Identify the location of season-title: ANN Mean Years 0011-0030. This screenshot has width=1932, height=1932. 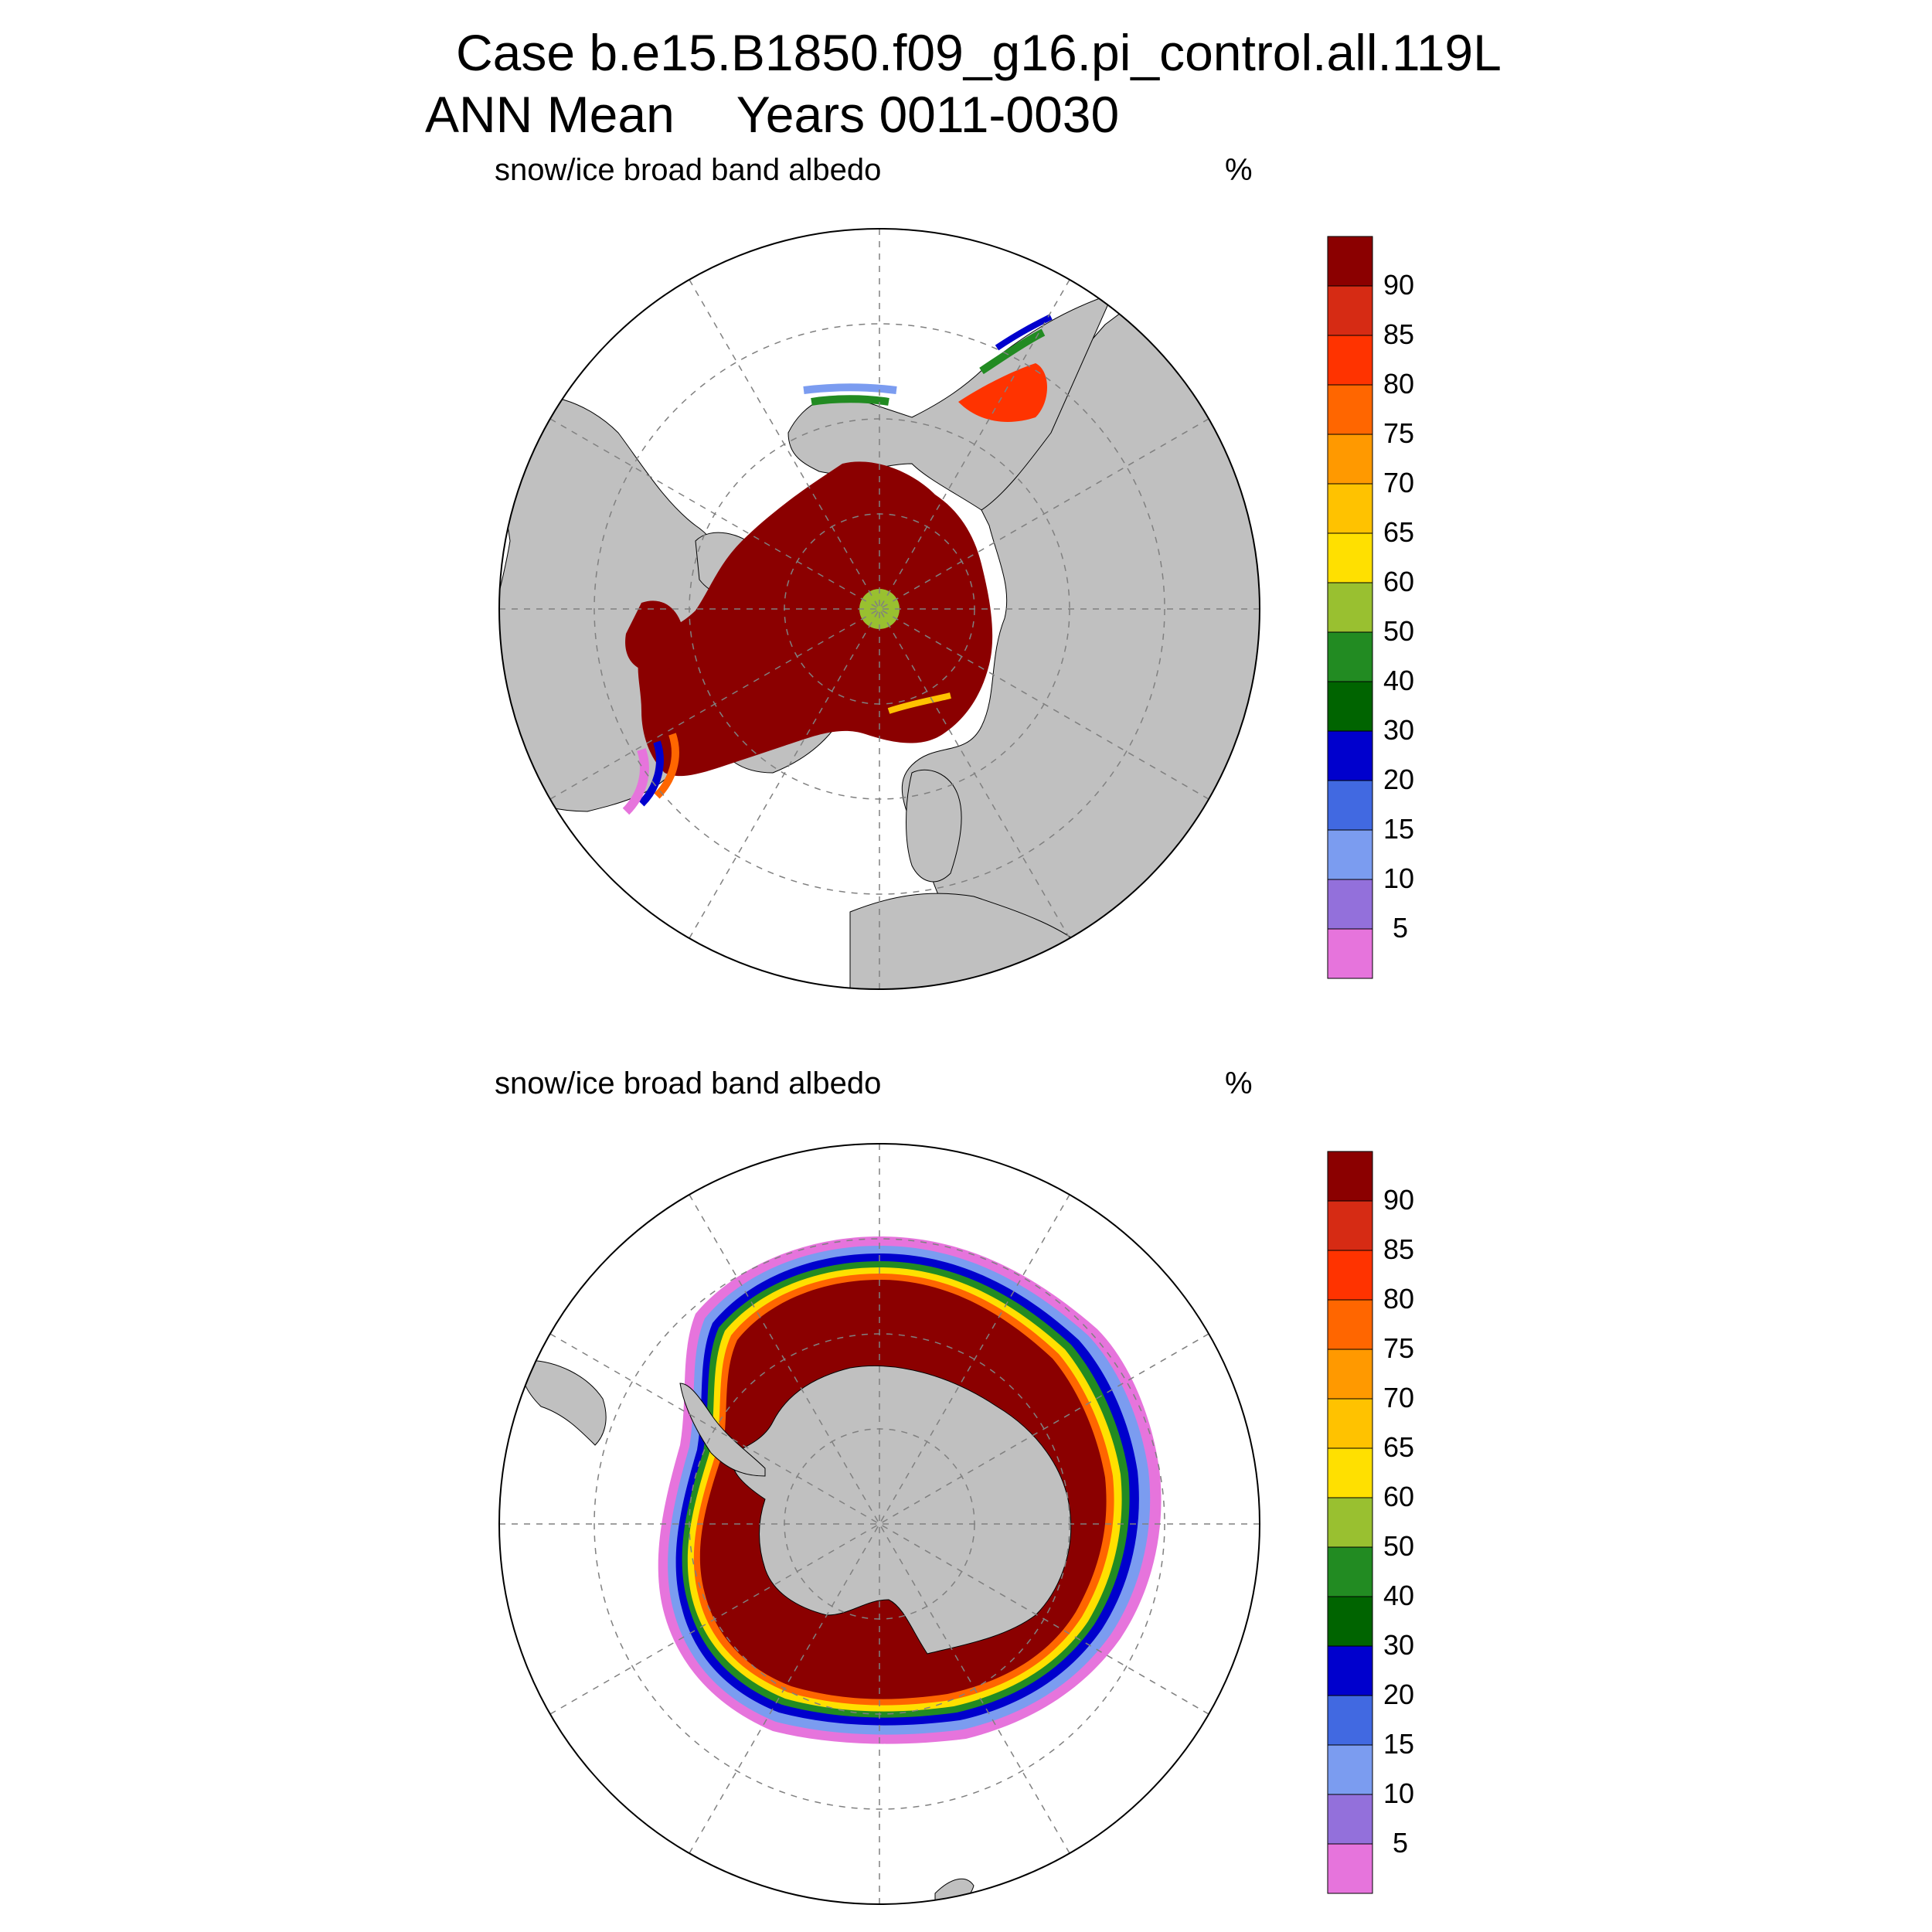
(772, 114).